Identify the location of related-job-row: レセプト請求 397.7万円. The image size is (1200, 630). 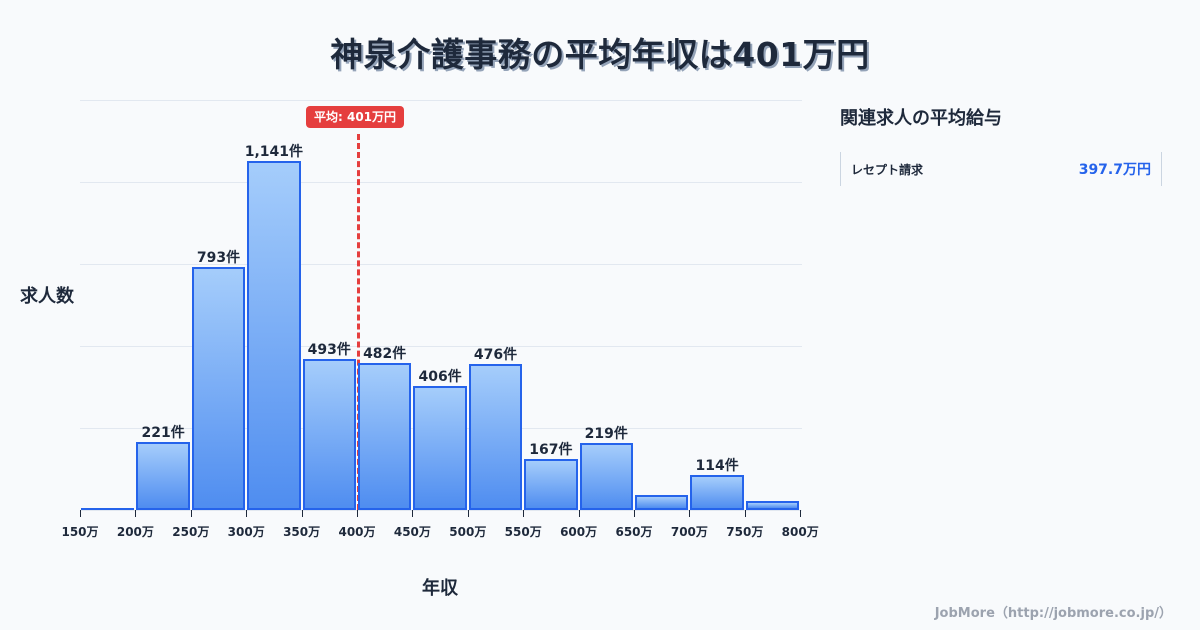
(1001, 169).